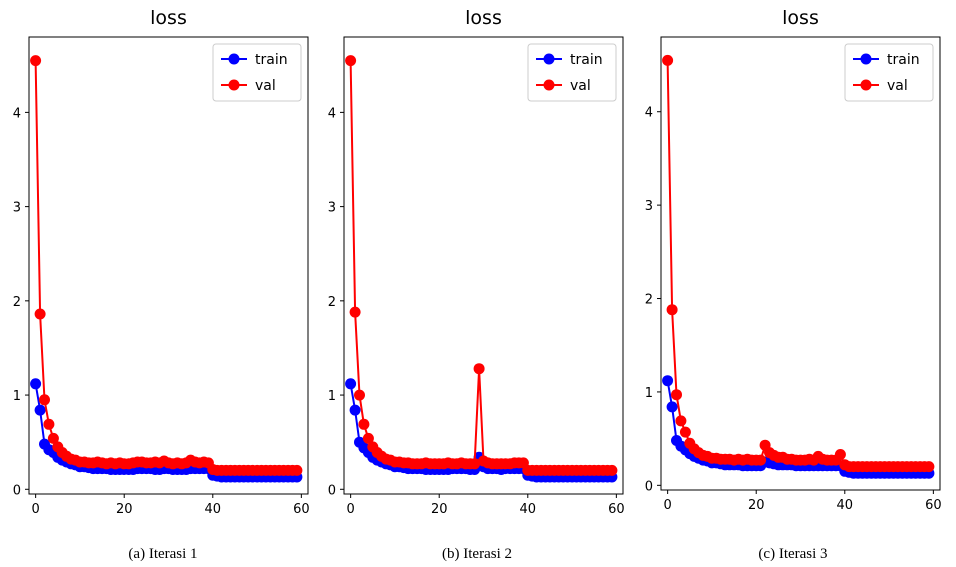 Image resolution: width=956 pixels, height=567 pixels. I want to click on panel-caption: (a) Iterasi 1, so click(162, 554).